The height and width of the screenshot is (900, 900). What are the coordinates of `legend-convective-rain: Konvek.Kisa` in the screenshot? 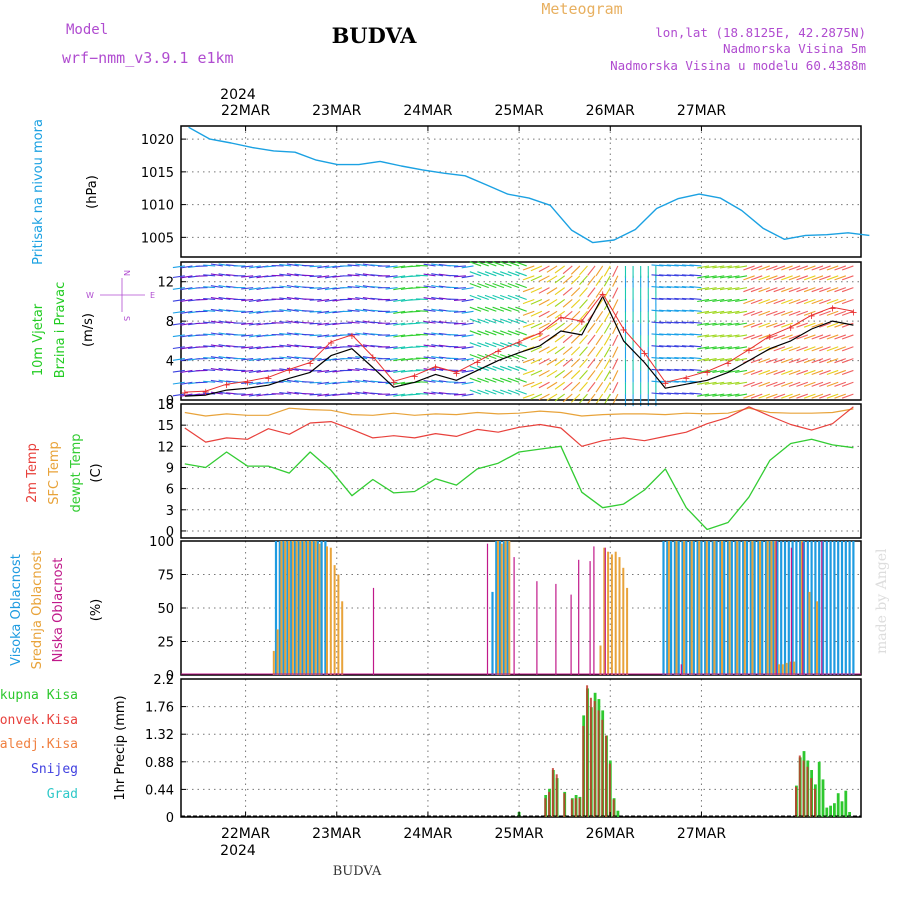 It's located at (39, 720).